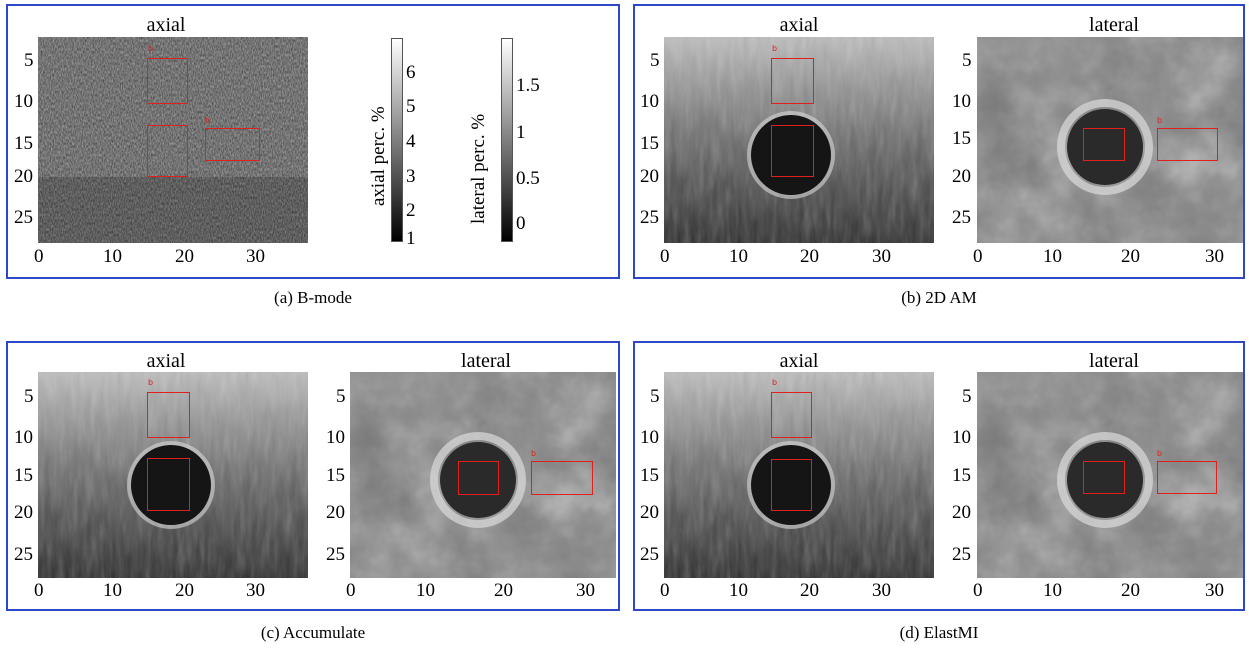  Describe the element at coordinates (397, 140) in the screenshot. I see `colorbar-axial` at that location.